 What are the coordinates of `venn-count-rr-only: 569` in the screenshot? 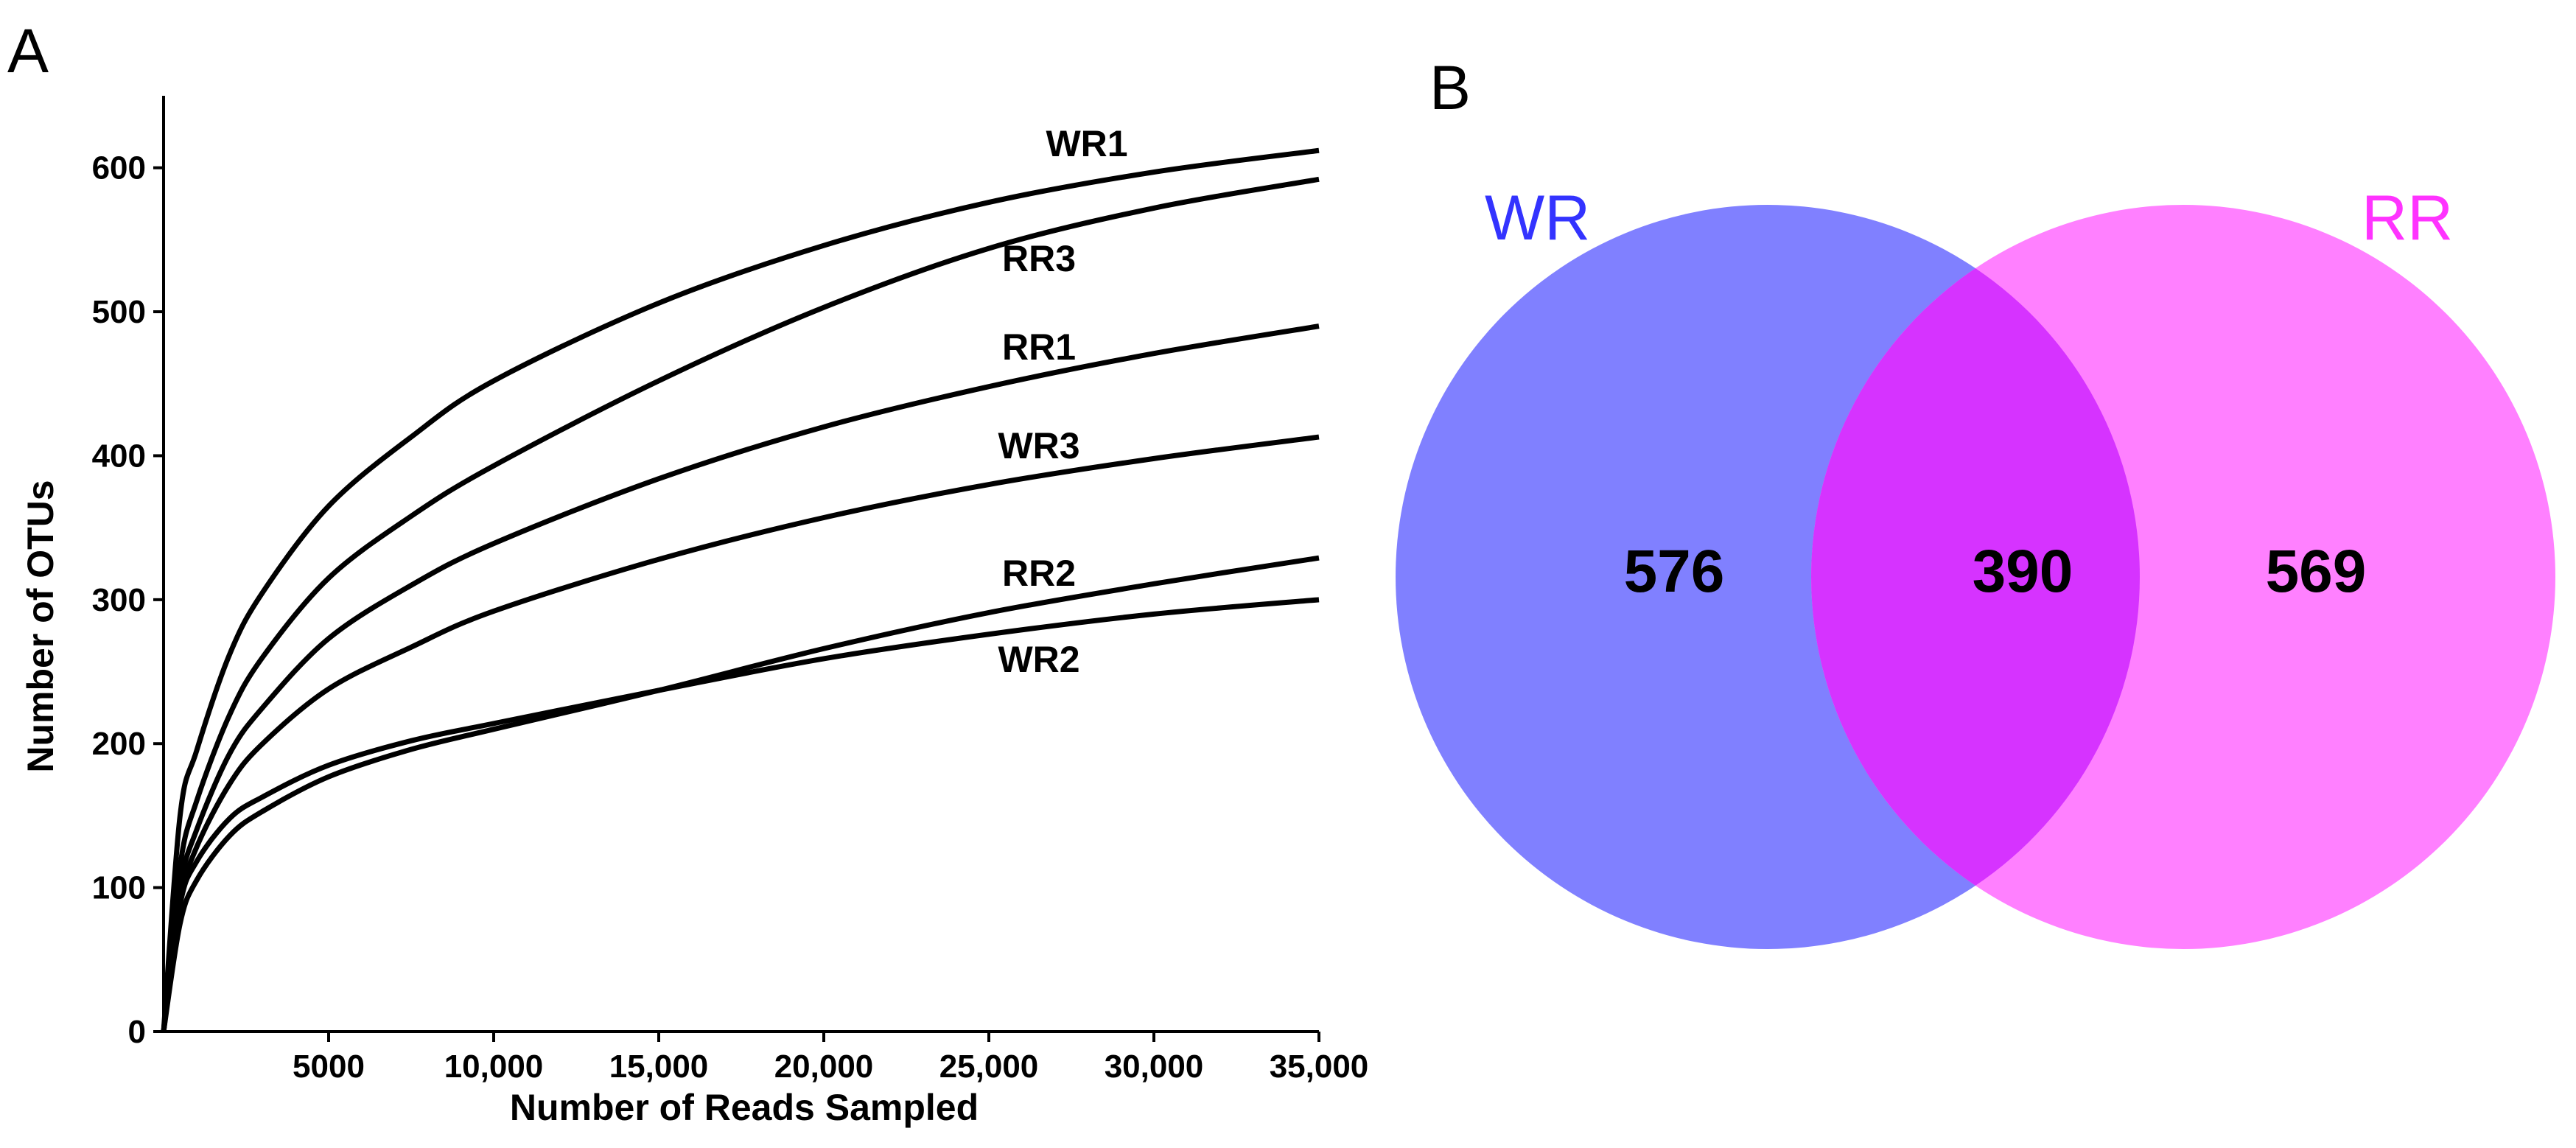 It's located at (2316, 571).